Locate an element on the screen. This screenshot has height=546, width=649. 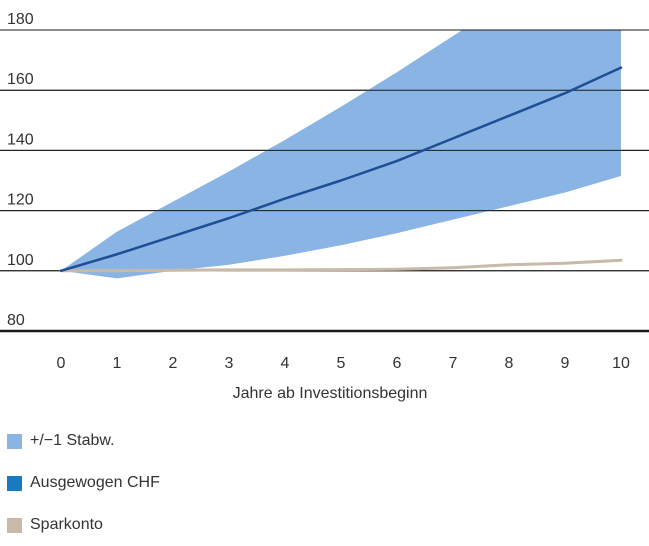
x-tick-label: 5 is located at coordinates (341, 363).